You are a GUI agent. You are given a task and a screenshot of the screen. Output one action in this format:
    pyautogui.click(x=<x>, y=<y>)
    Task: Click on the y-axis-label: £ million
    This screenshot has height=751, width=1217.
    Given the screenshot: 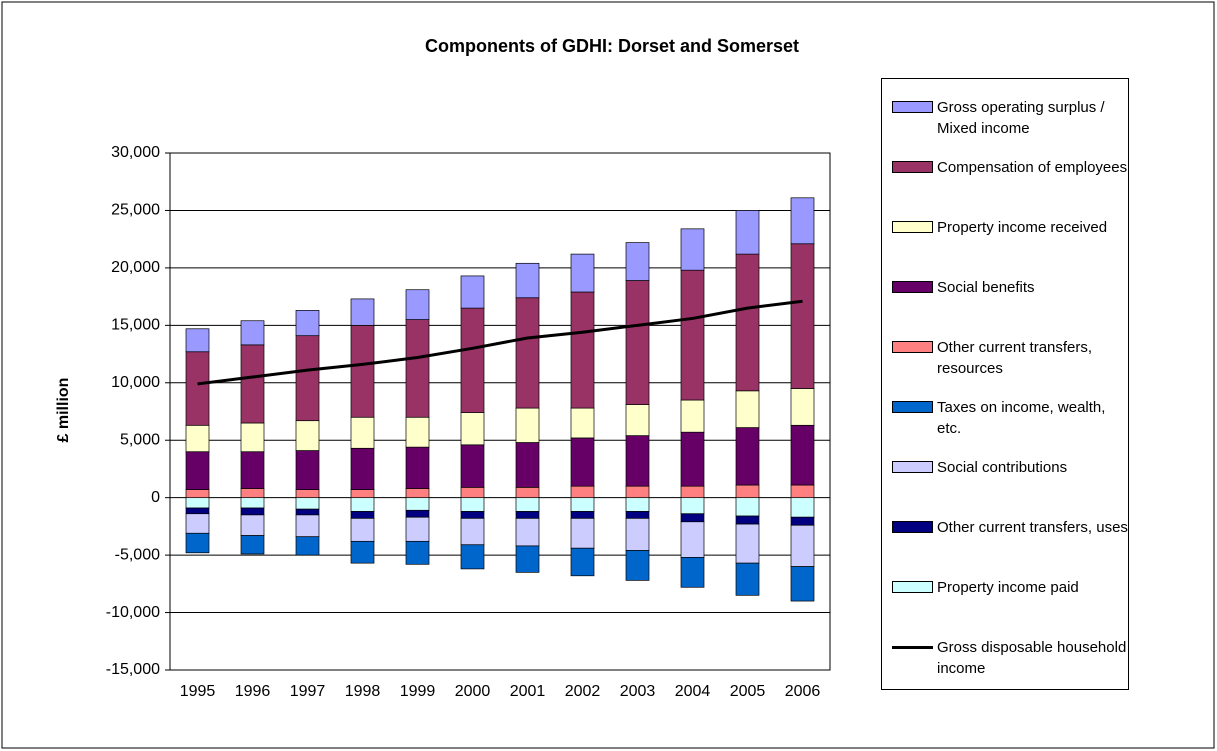 What is the action you would take?
    pyautogui.click(x=63, y=410)
    